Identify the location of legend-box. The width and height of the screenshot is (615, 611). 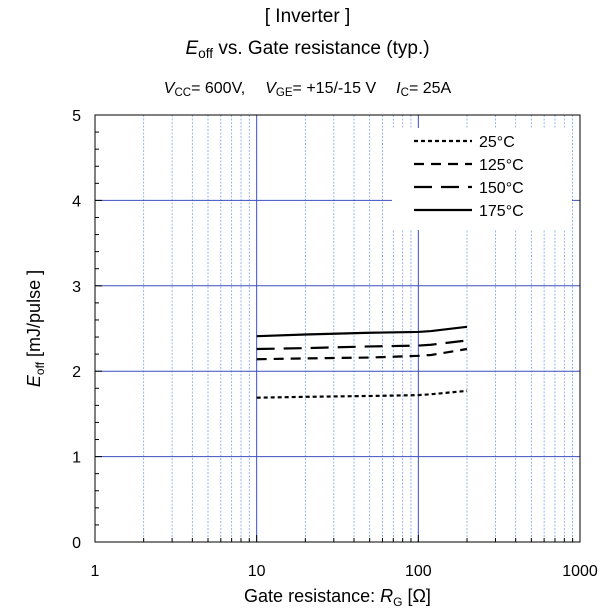
(482, 179).